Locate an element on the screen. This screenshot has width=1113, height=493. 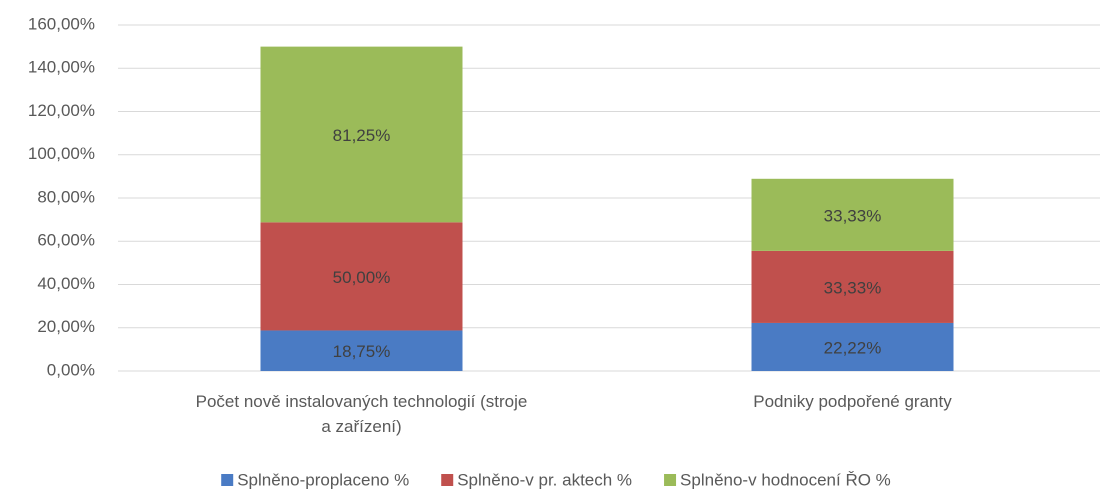
data-label: 22,22% is located at coordinates (853, 347).